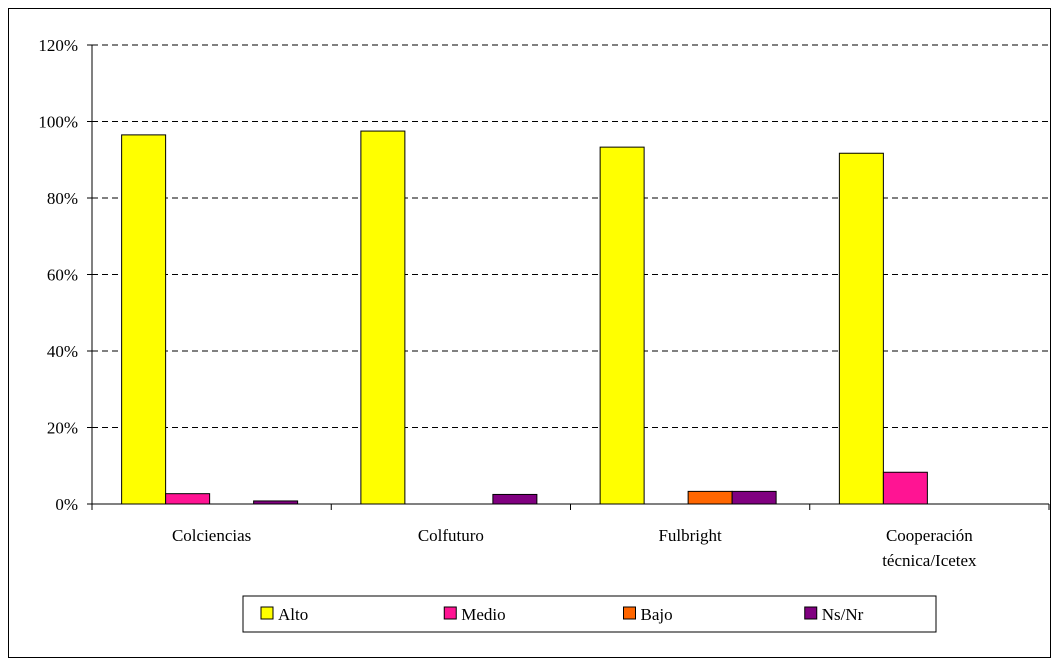 This screenshot has width=1053, height=658. I want to click on legend: Alto Medio Bajo Ns/Nr, so click(589, 614).